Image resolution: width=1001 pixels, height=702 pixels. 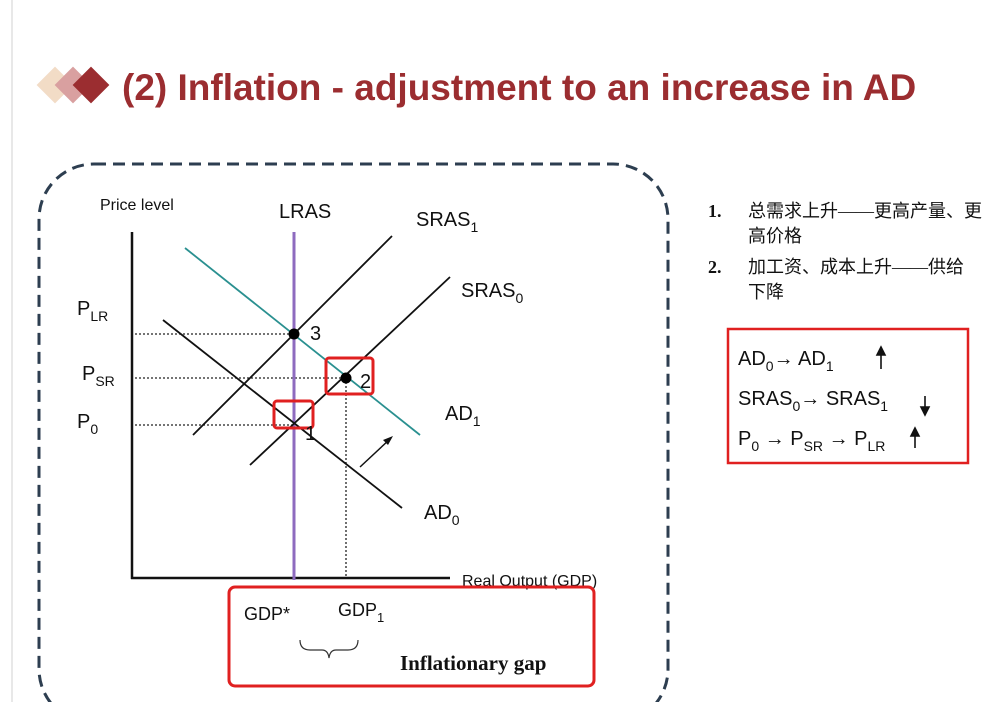 I want to click on curve-label: SRAS1, so click(x=447, y=222).